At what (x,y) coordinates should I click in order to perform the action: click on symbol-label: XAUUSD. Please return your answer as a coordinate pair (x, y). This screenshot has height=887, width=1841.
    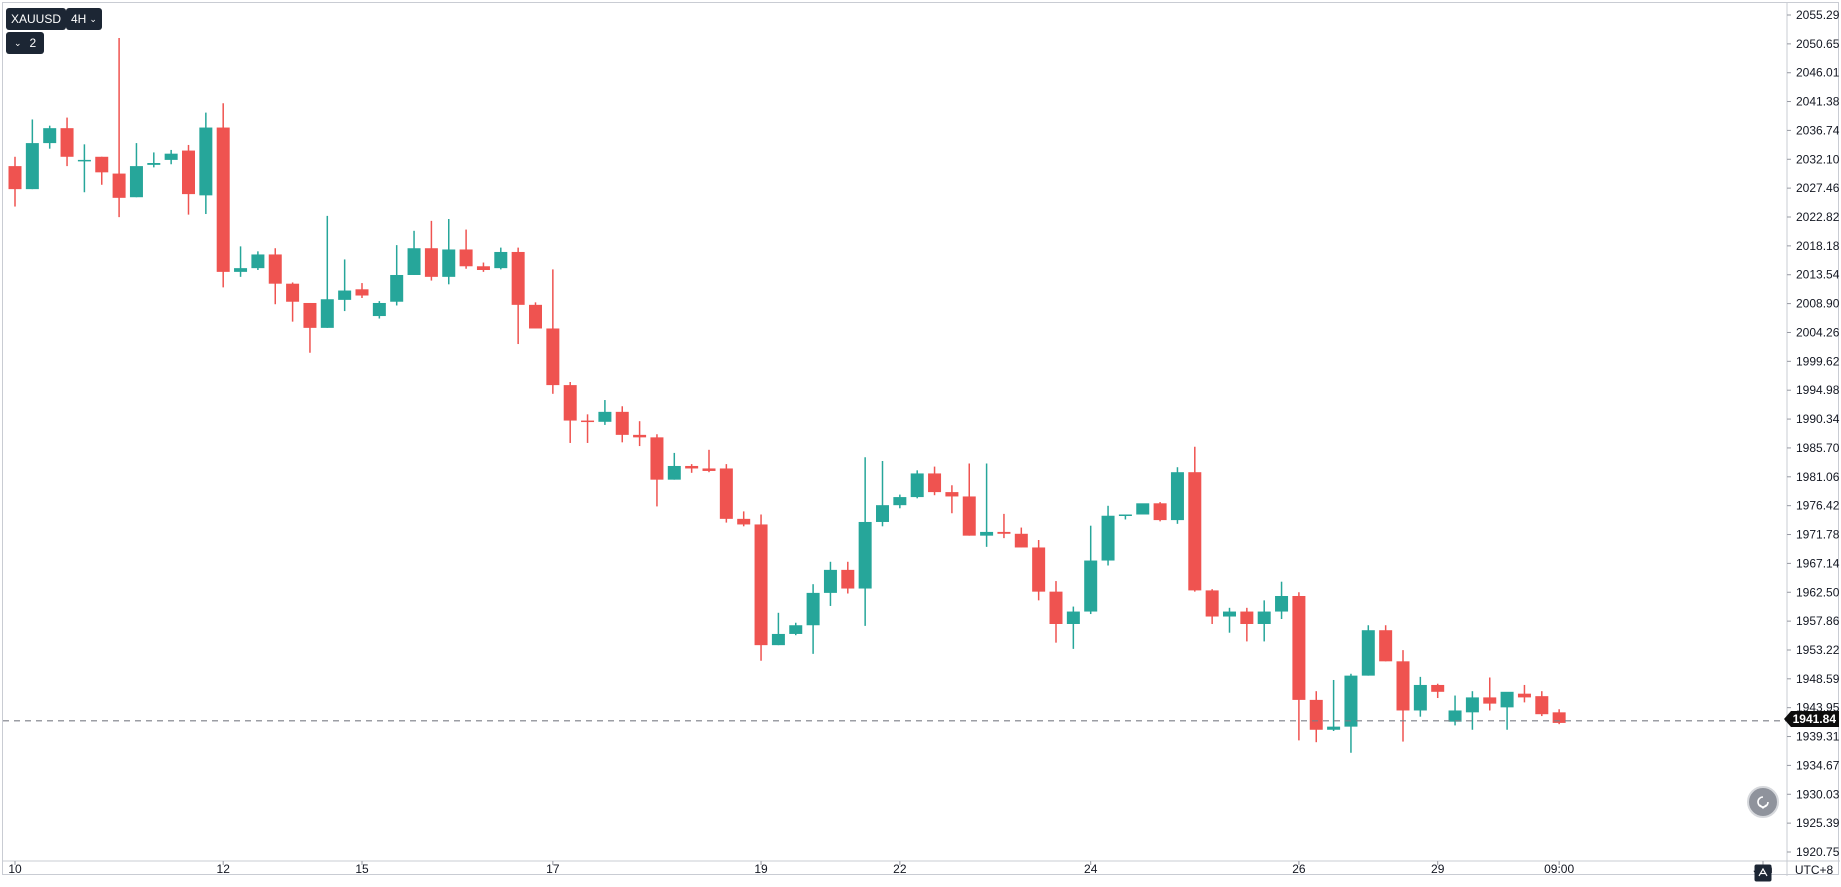
    Looking at the image, I should click on (36, 19).